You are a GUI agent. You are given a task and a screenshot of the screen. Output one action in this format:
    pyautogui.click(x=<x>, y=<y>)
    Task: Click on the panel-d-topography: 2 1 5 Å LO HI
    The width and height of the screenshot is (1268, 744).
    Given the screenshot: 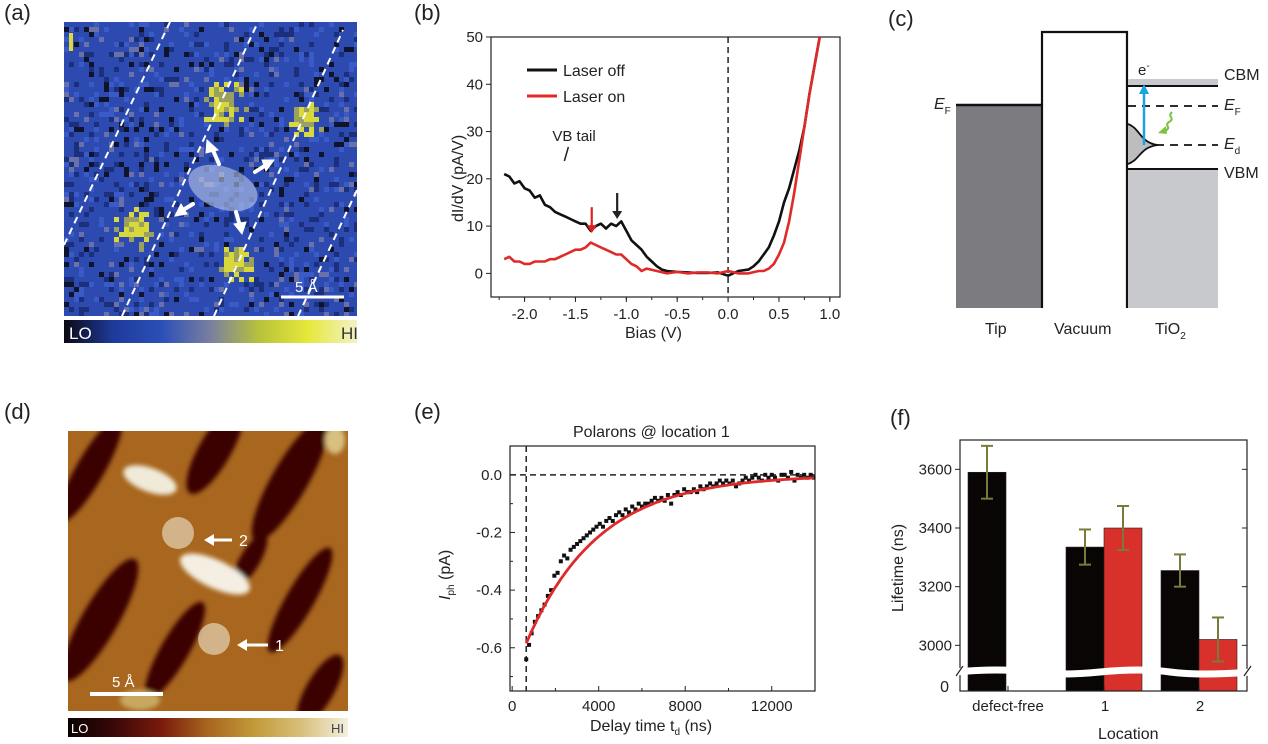 What is the action you would take?
    pyautogui.click(x=208, y=584)
    